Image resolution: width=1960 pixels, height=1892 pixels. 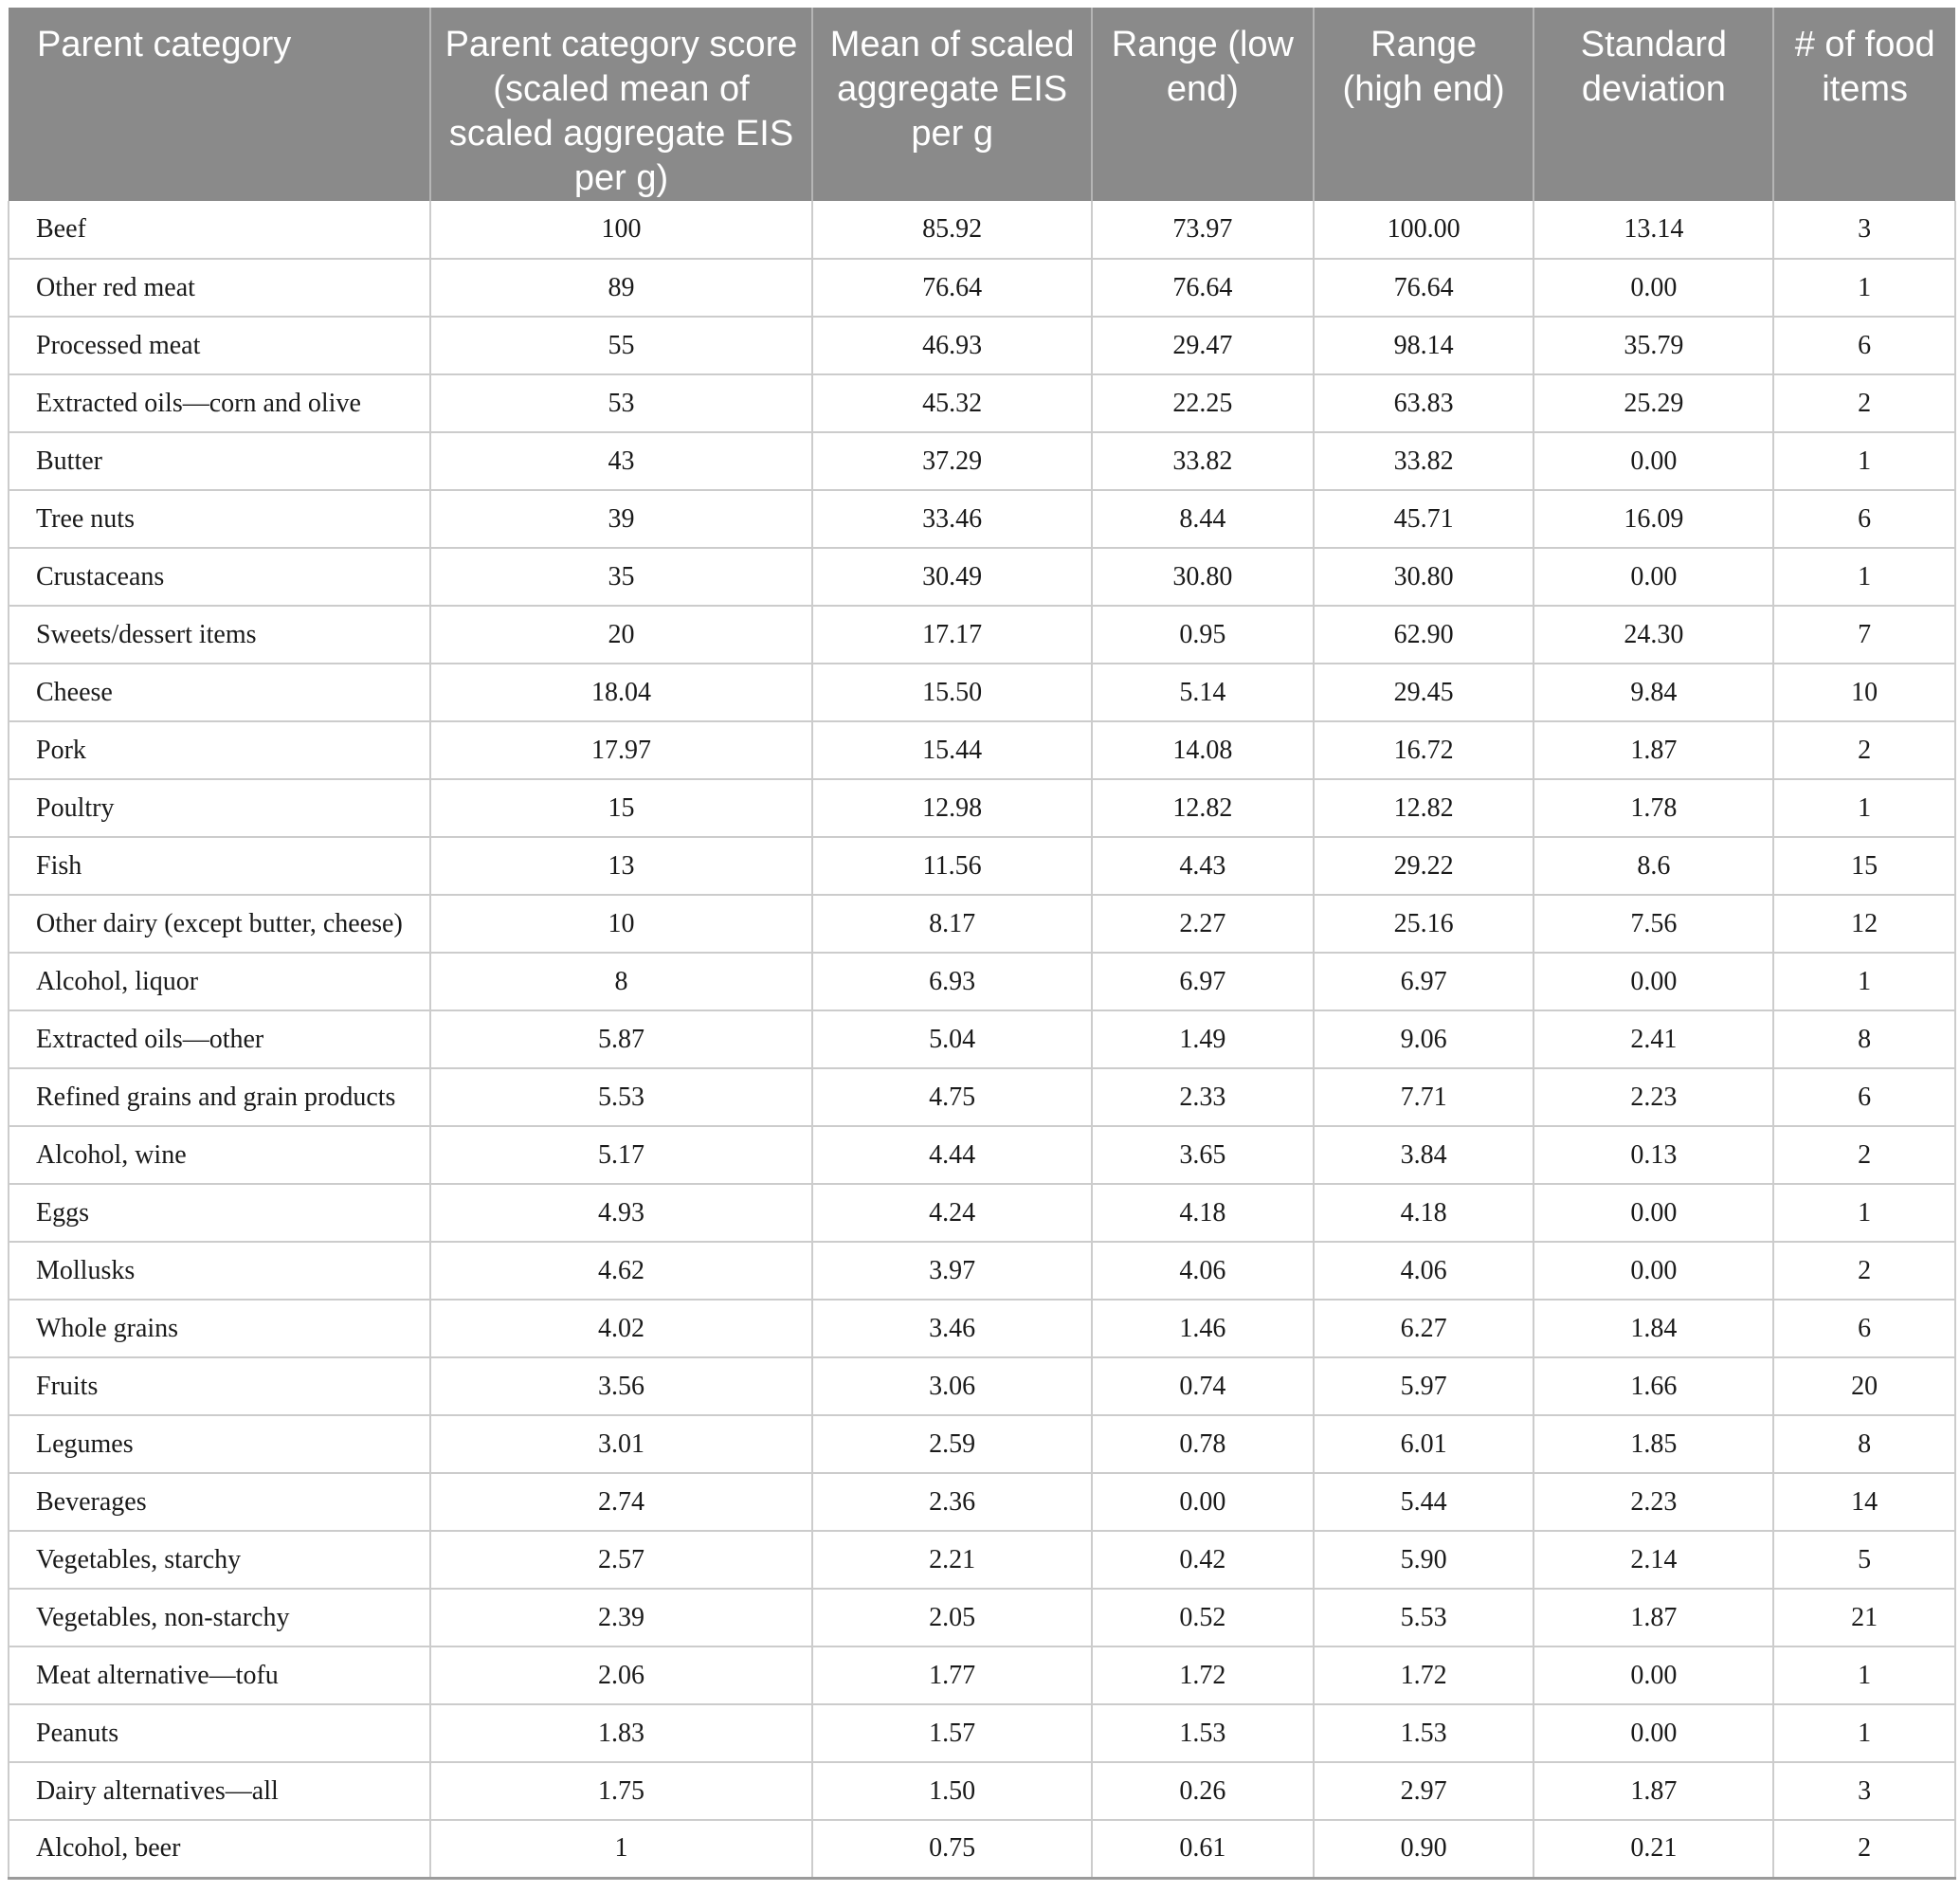 What do you see at coordinates (1203, 1039) in the screenshot?
I see `range-low-cell: 1.49` at bounding box center [1203, 1039].